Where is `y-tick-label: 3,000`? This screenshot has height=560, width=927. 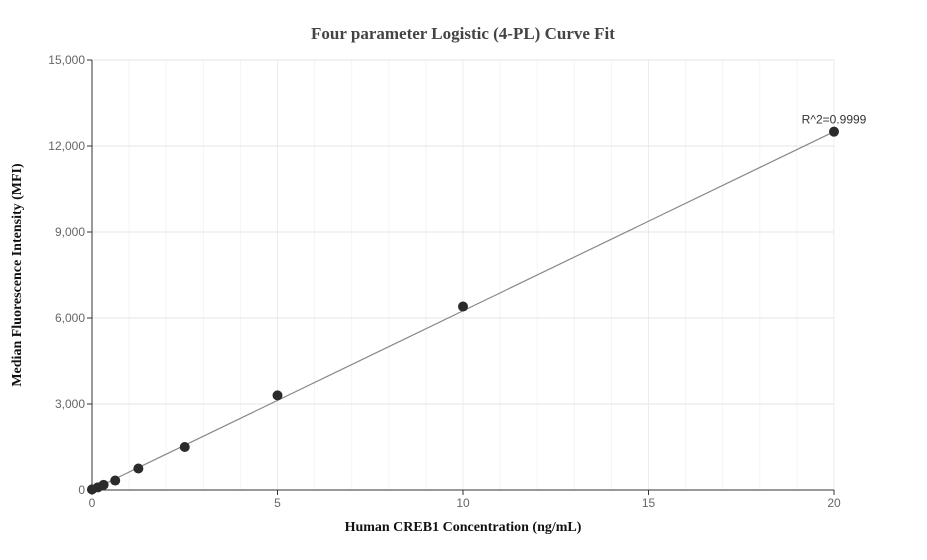 y-tick-label: 3,000 is located at coordinates (70, 404).